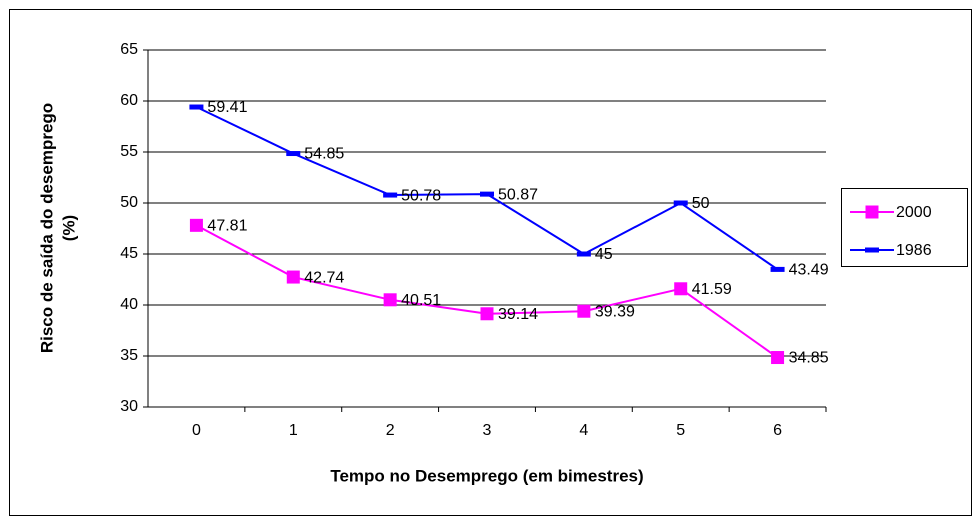 This screenshot has width=973, height=517. Describe the element at coordinates (227, 107) in the screenshot. I see `data-label: 59.41` at that location.